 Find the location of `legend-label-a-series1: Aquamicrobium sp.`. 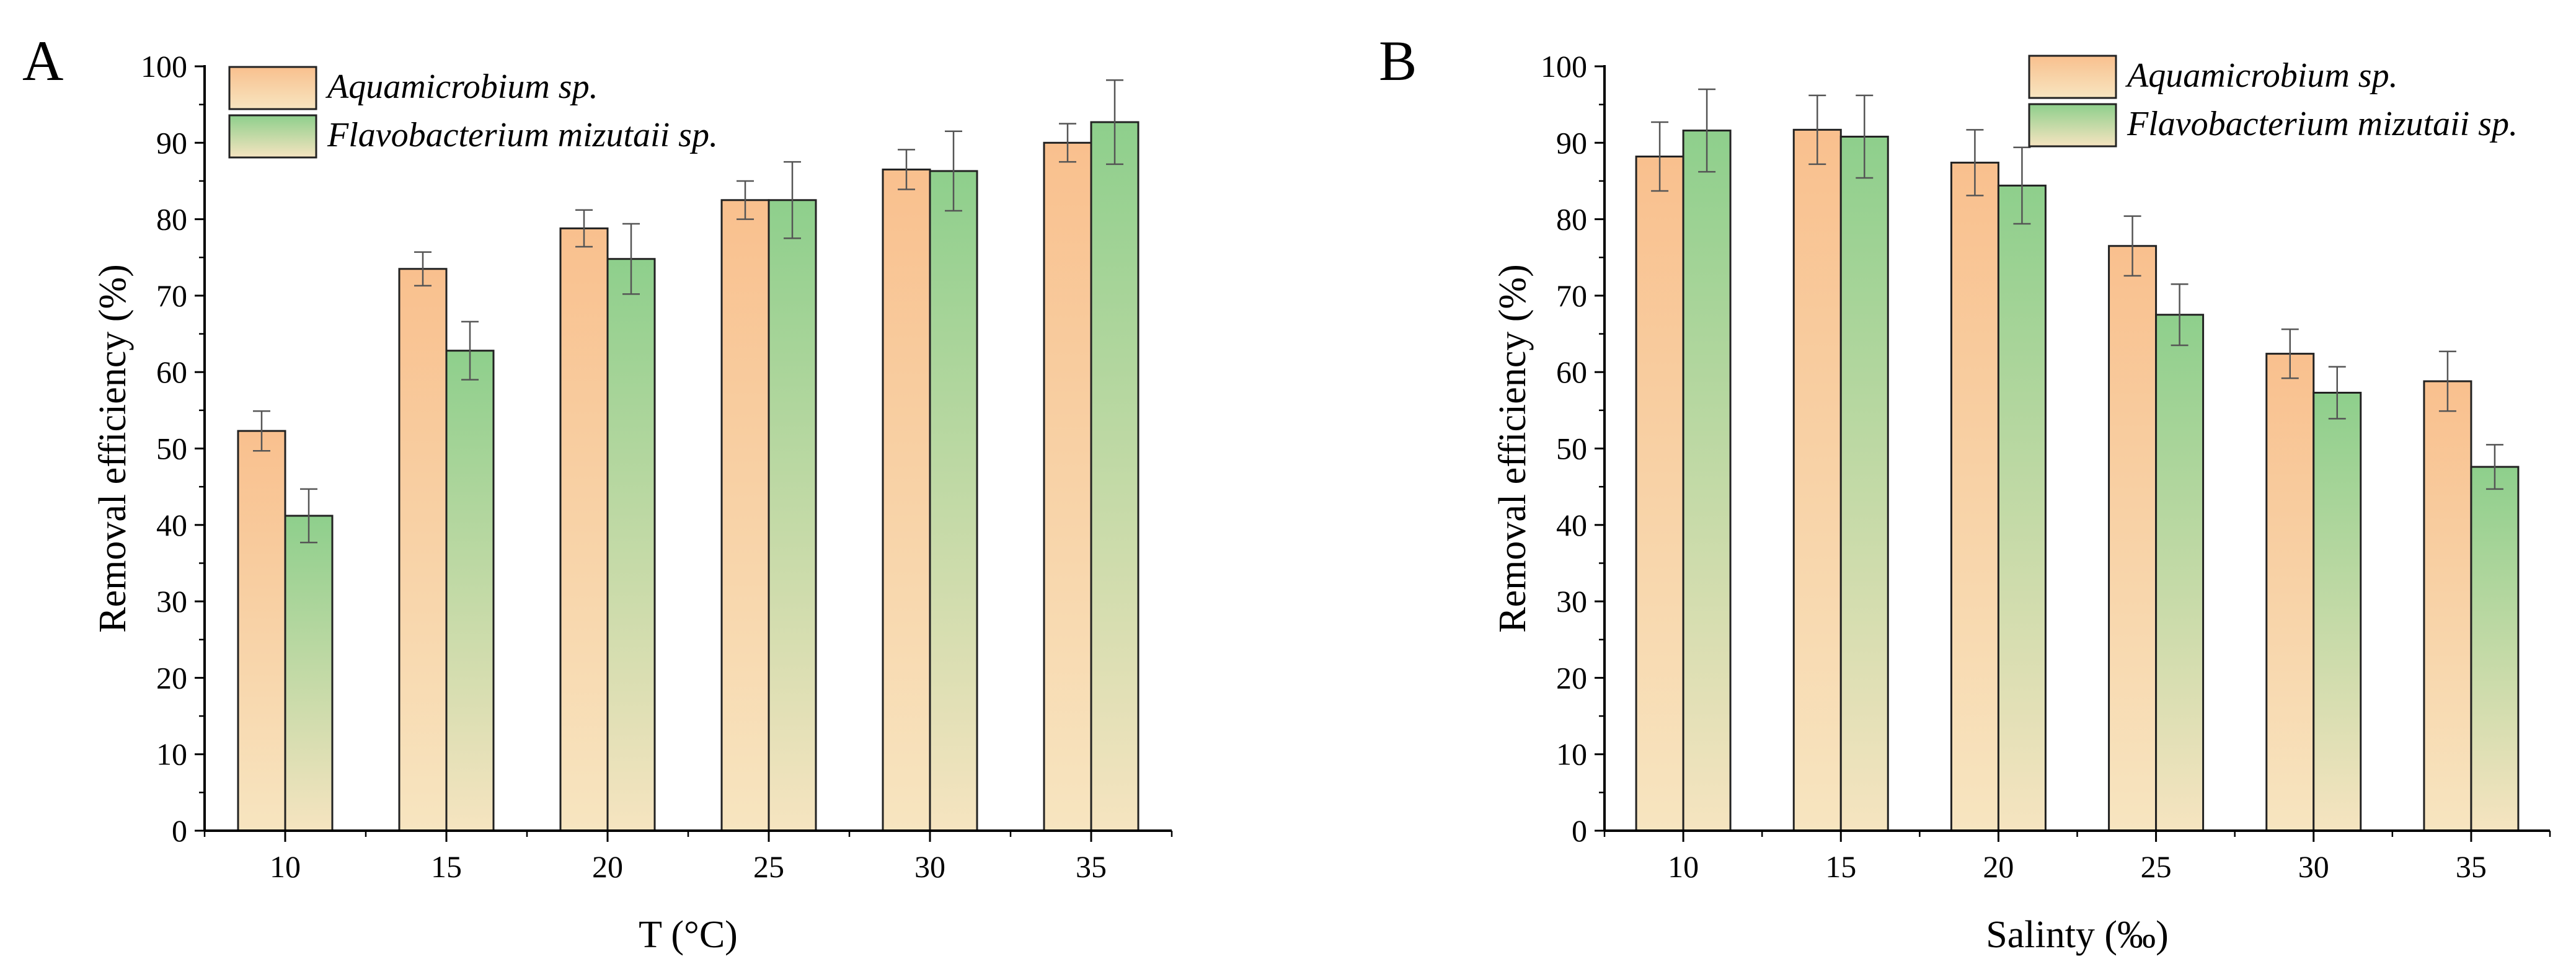

legend-label-a-series1: Aquamicrobium sp. is located at coordinates (461, 87).